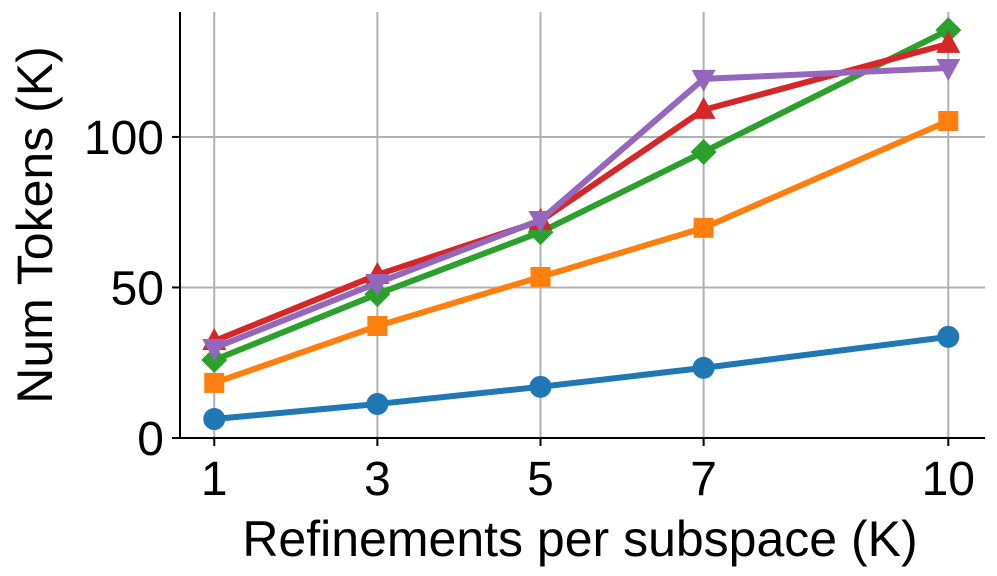 This screenshot has height=576, width=997. What do you see at coordinates (540, 479) in the screenshot?
I see `x-tick-label: 5` at bounding box center [540, 479].